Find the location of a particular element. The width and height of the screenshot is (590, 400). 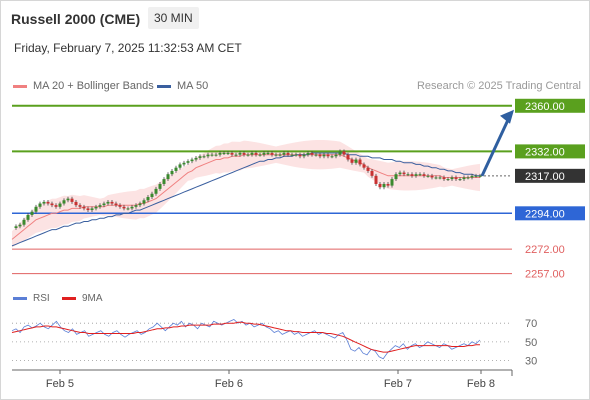

legend-ma50: MA 50 is located at coordinates (182, 86).